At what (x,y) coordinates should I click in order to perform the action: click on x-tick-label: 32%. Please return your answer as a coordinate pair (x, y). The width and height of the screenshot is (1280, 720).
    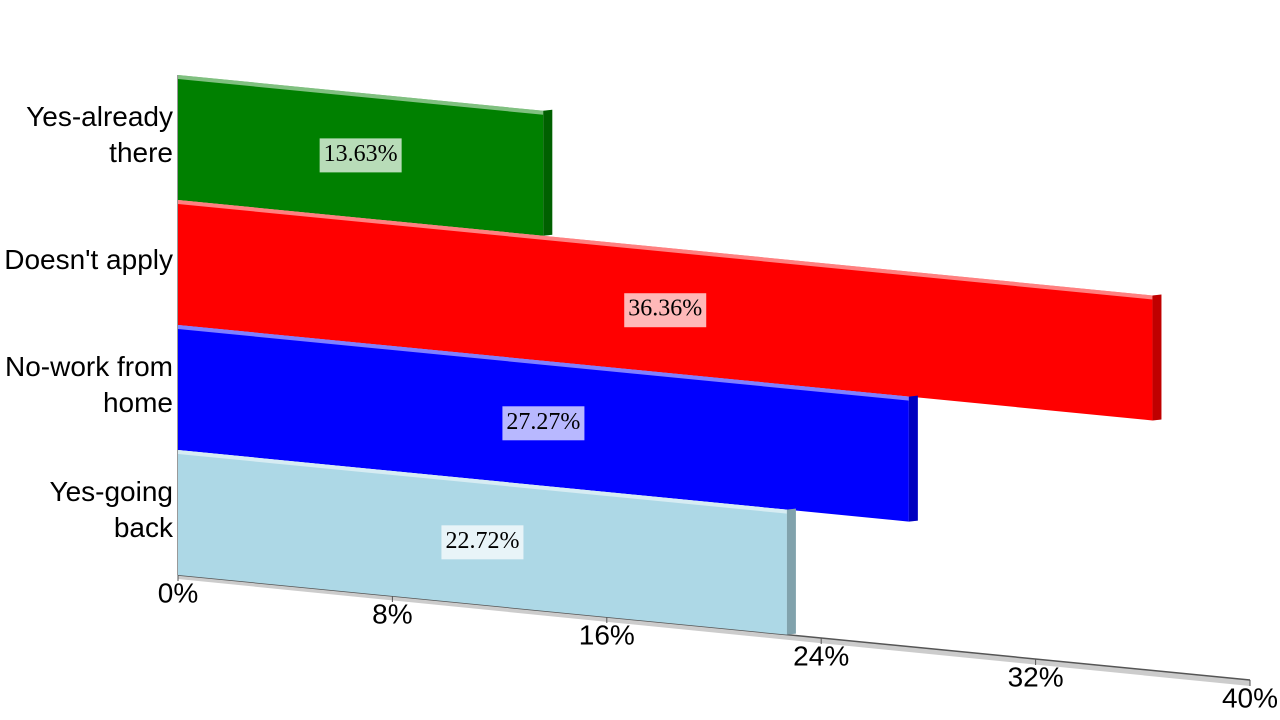
    Looking at the image, I should click on (1036, 676).